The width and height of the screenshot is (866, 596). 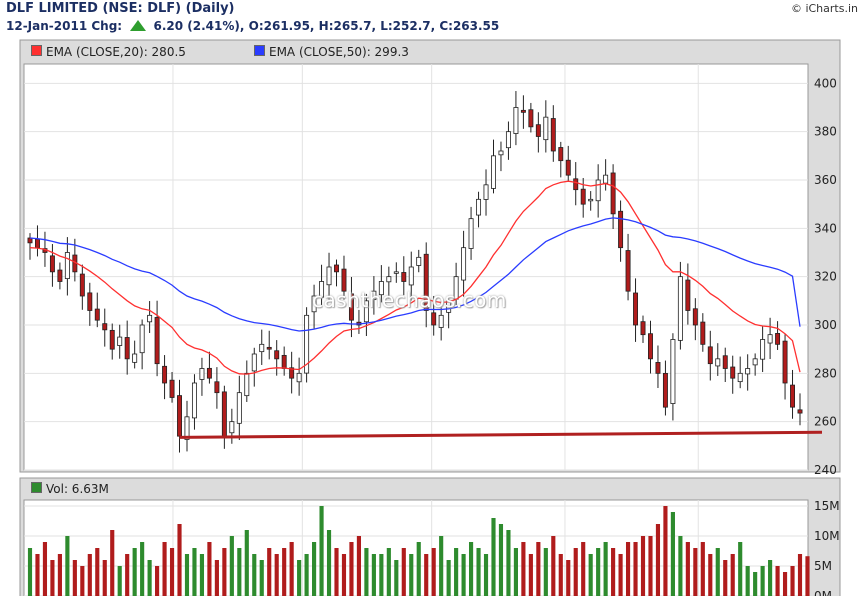 I want to click on price-tick-label: 240, so click(x=825, y=470).